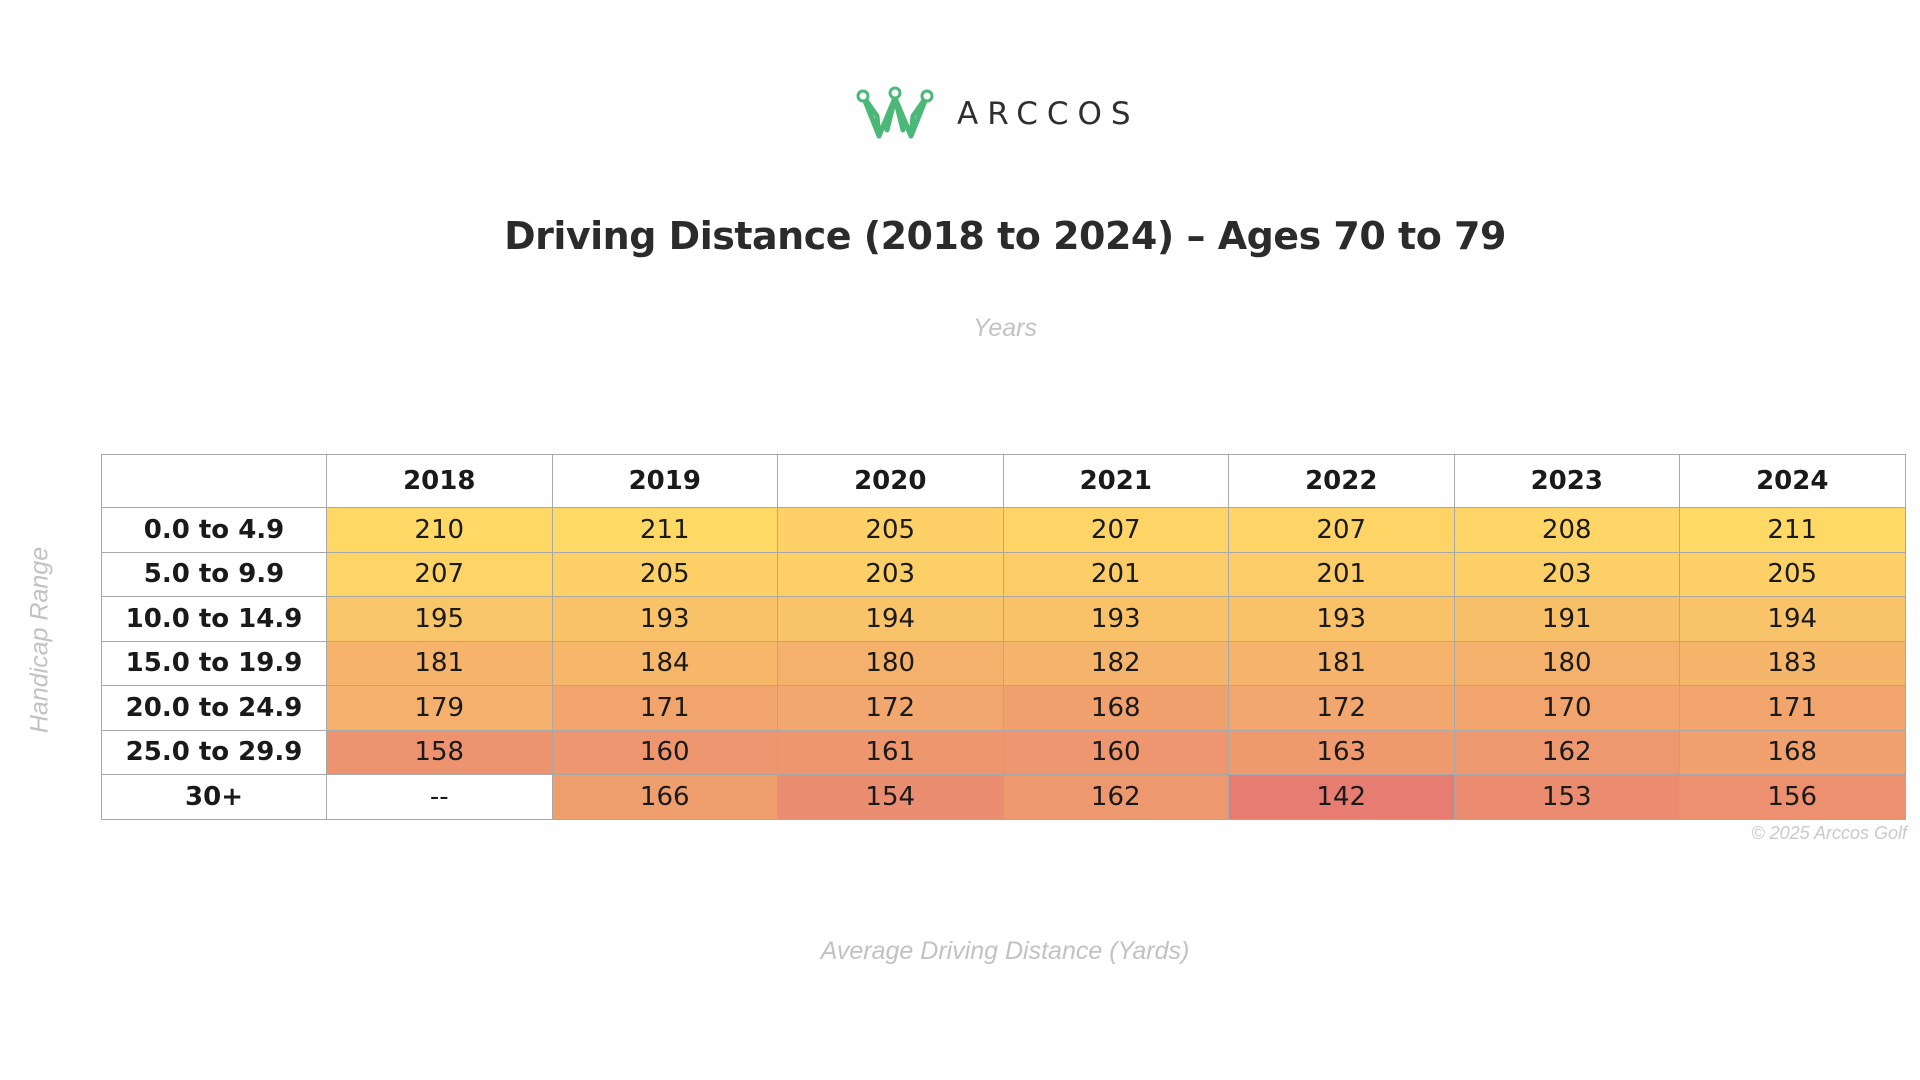 The image size is (1920, 1080). I want to click on table-row: 0.0 to 4.9 210 211 205 207 207 208 211, so click(1003, 530).